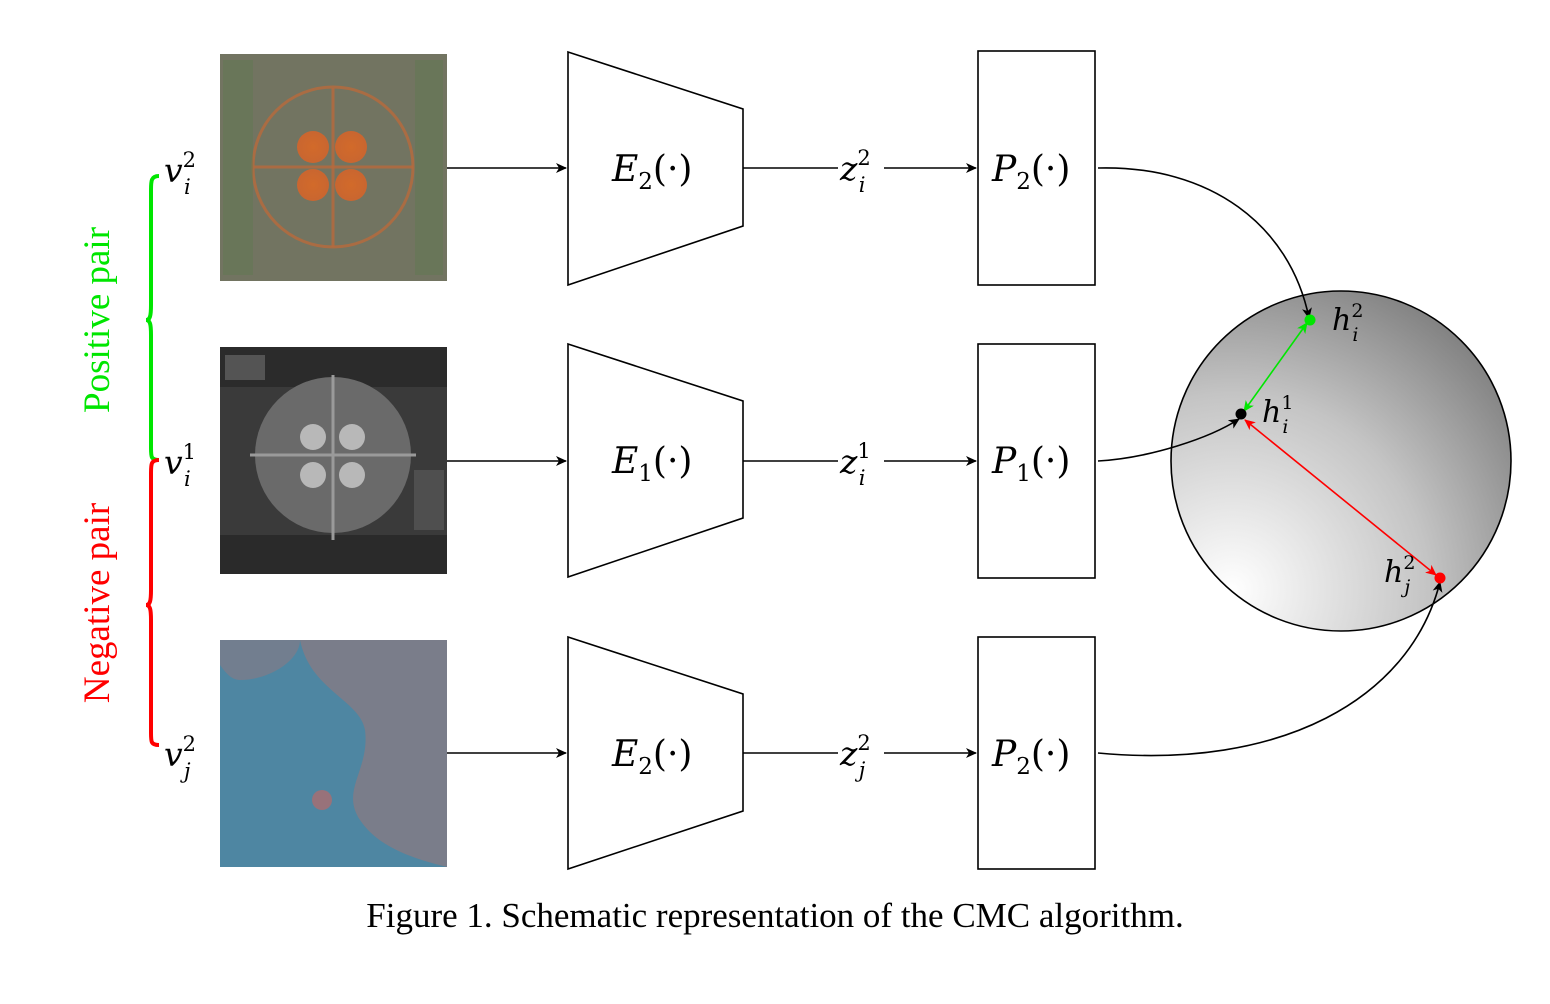 The height and width of the screenshot is (1004, 1550). I want to click on label-h-j-2: h2 j, so click(1399, 575).